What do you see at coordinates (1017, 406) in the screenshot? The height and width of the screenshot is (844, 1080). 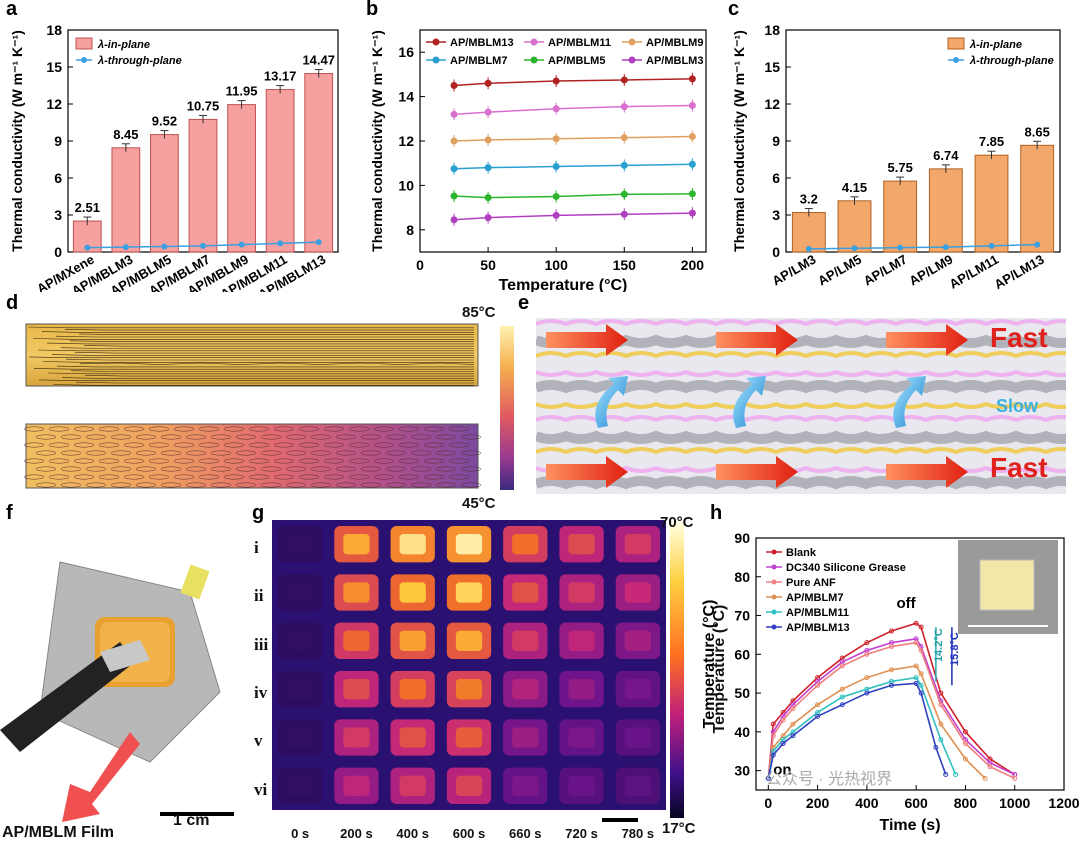 I see `slow-label: Slow` at bounding box center [1017, 406].